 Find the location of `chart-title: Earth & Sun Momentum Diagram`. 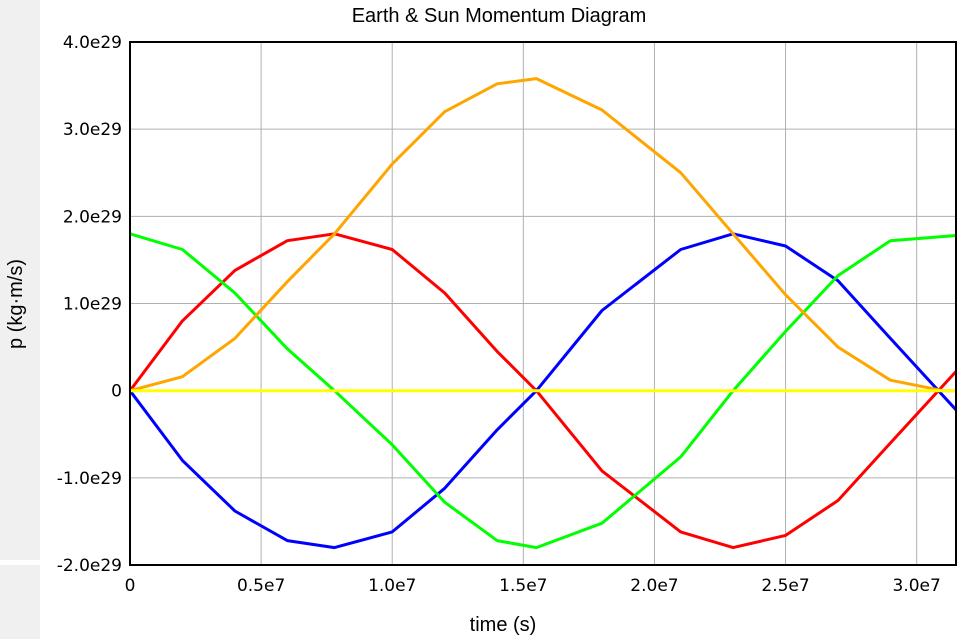

chart-title: Earth & Sun Momentum Diagram is located at coordinates (499, 16).